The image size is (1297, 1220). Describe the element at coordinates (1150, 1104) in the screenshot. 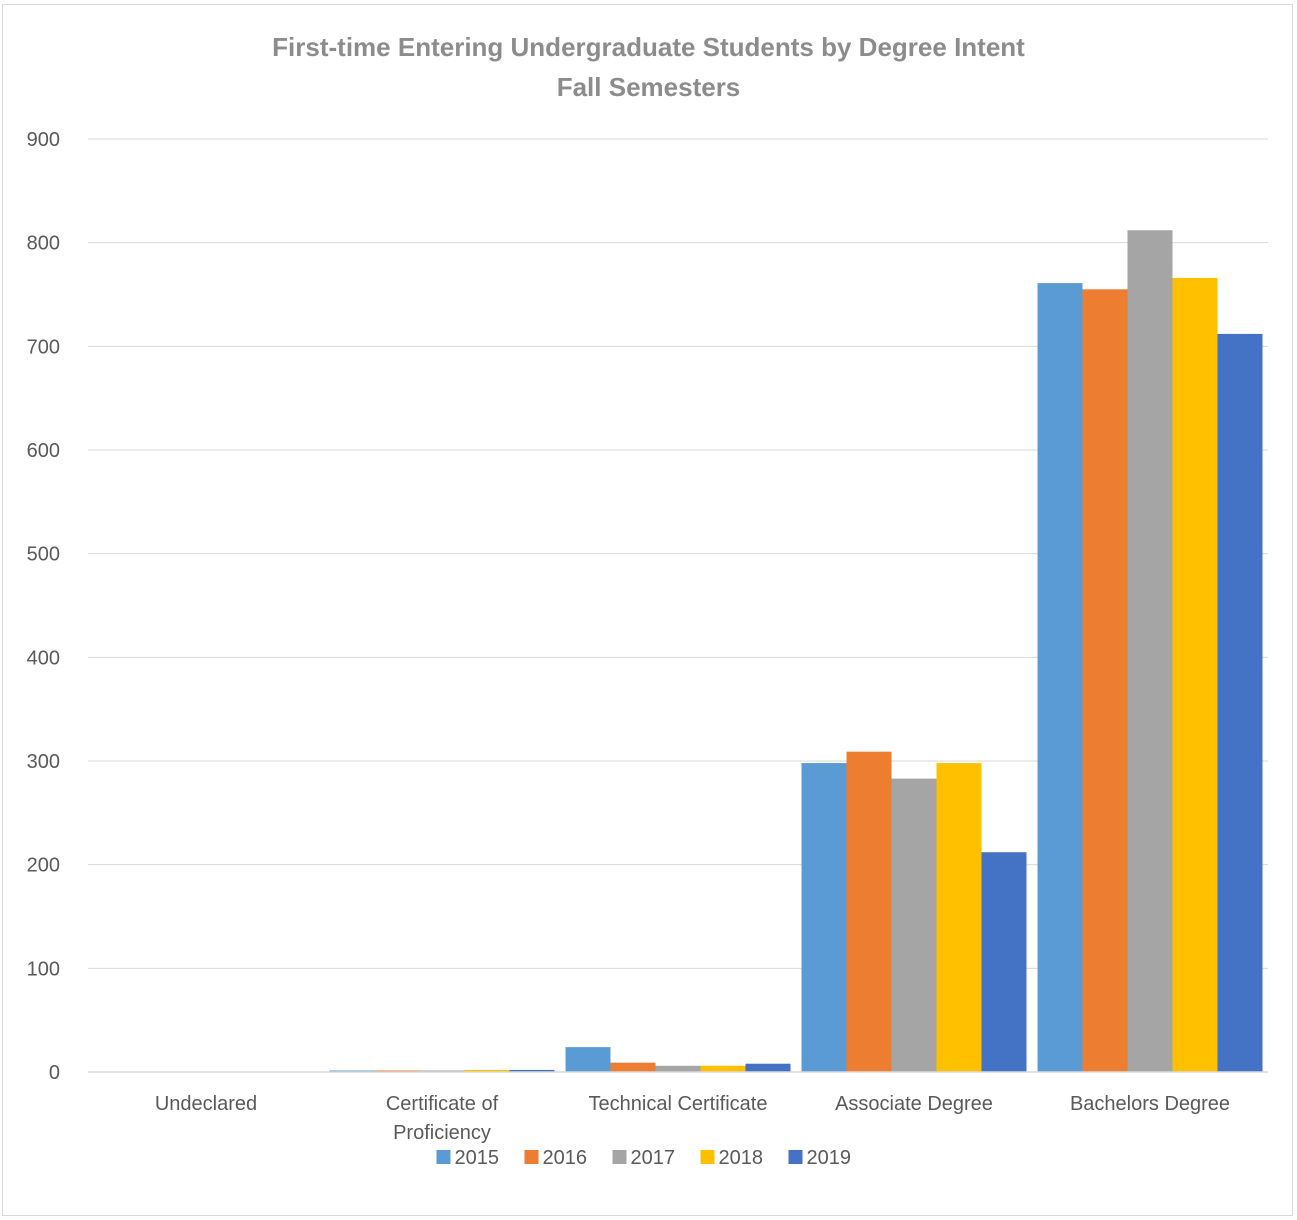

I see `x-tick-label: Bachelors Degree` at that location.